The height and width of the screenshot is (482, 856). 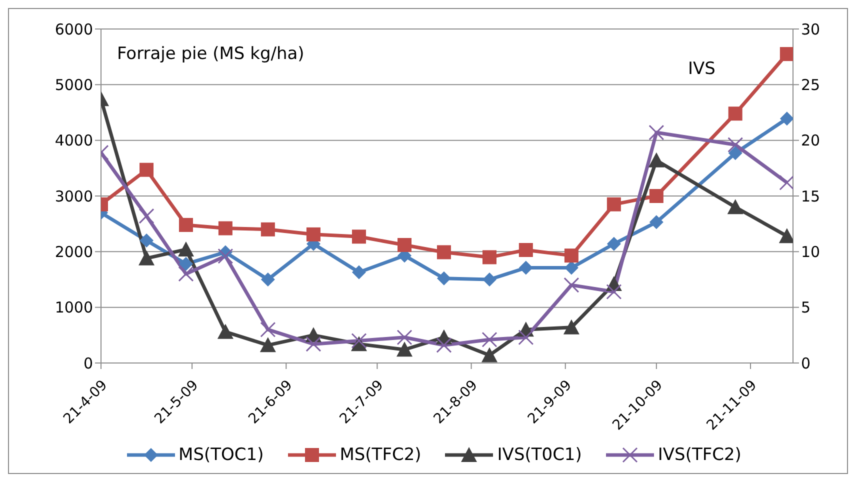 What do you see at coordinates (381, 455) in the screenshot?
I see `legend-label: MS(TFC2)` at bounding box center [381, 455].